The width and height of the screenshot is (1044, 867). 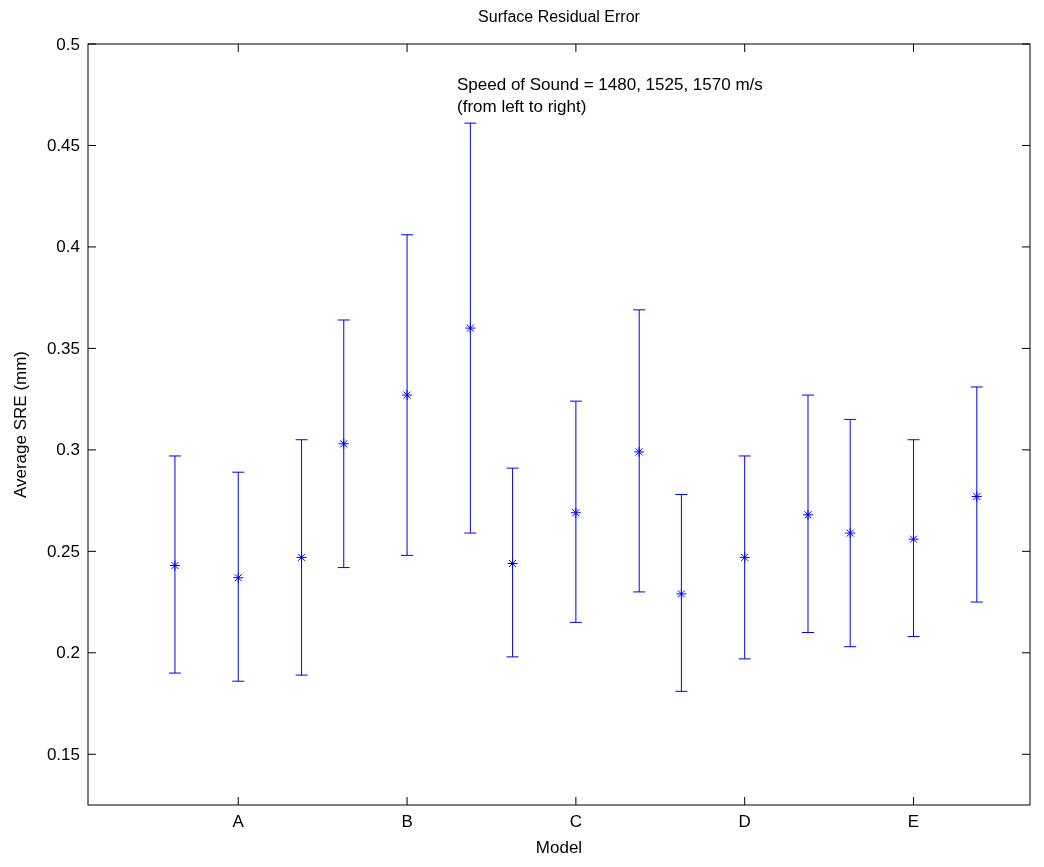 What do you see at coordinates (68, 653) in the screenshot?
I see `y-tick-label: 0.2` at bounding box center [68, 653].